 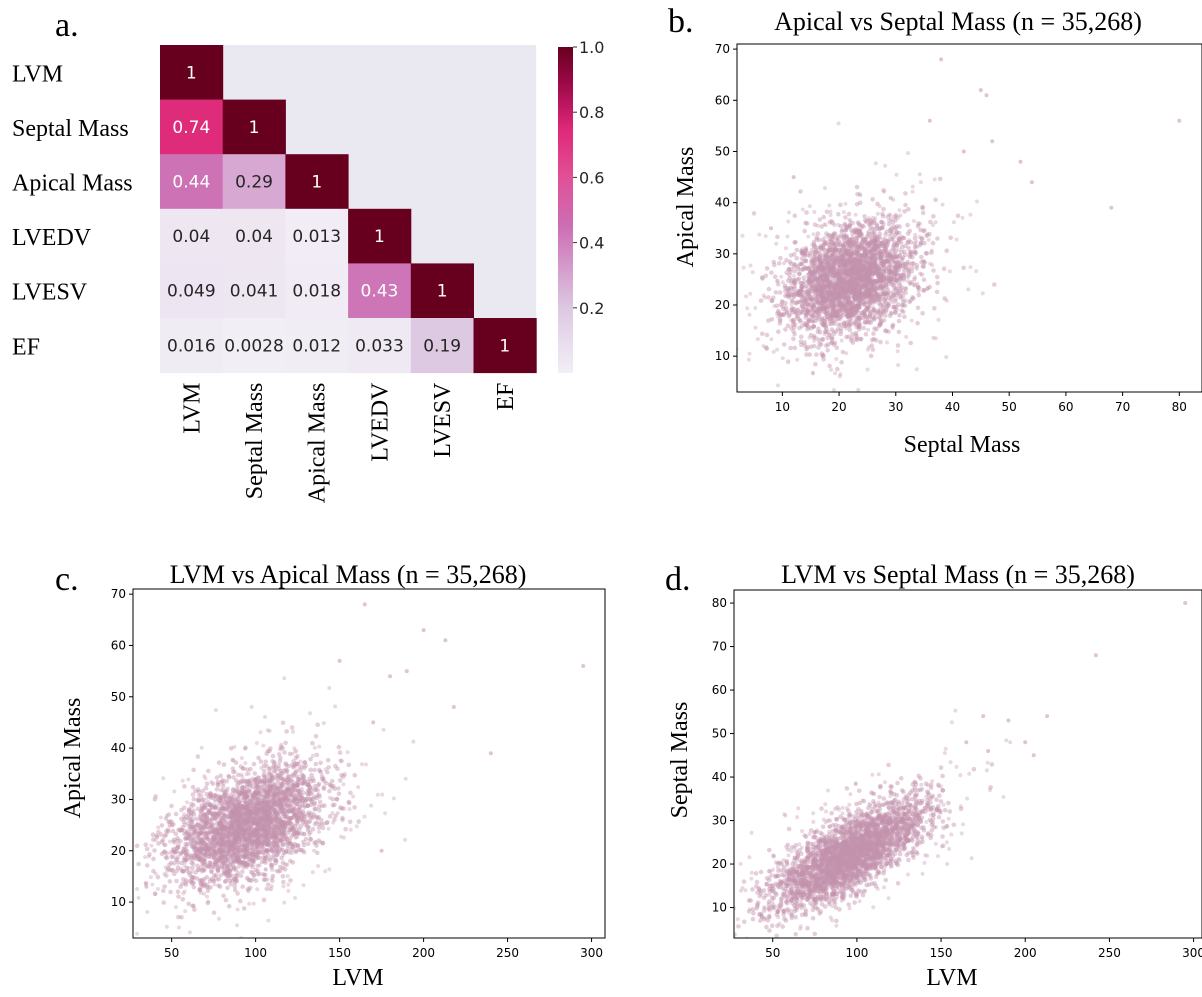 I want to click on heatmap-cell-label: 1, so click(x=191, y=73).